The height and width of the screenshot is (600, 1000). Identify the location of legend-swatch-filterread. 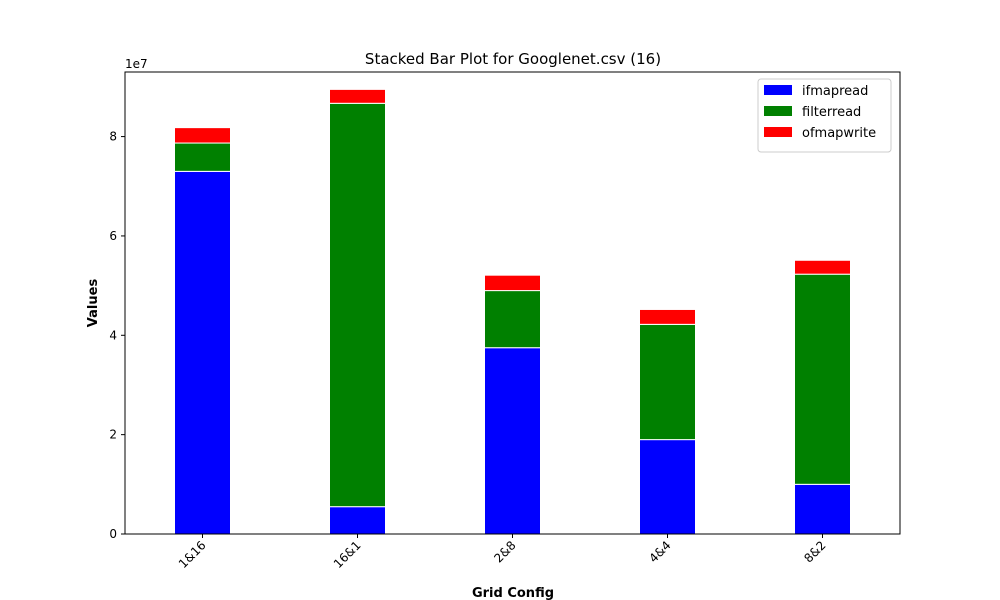
(778, 111).